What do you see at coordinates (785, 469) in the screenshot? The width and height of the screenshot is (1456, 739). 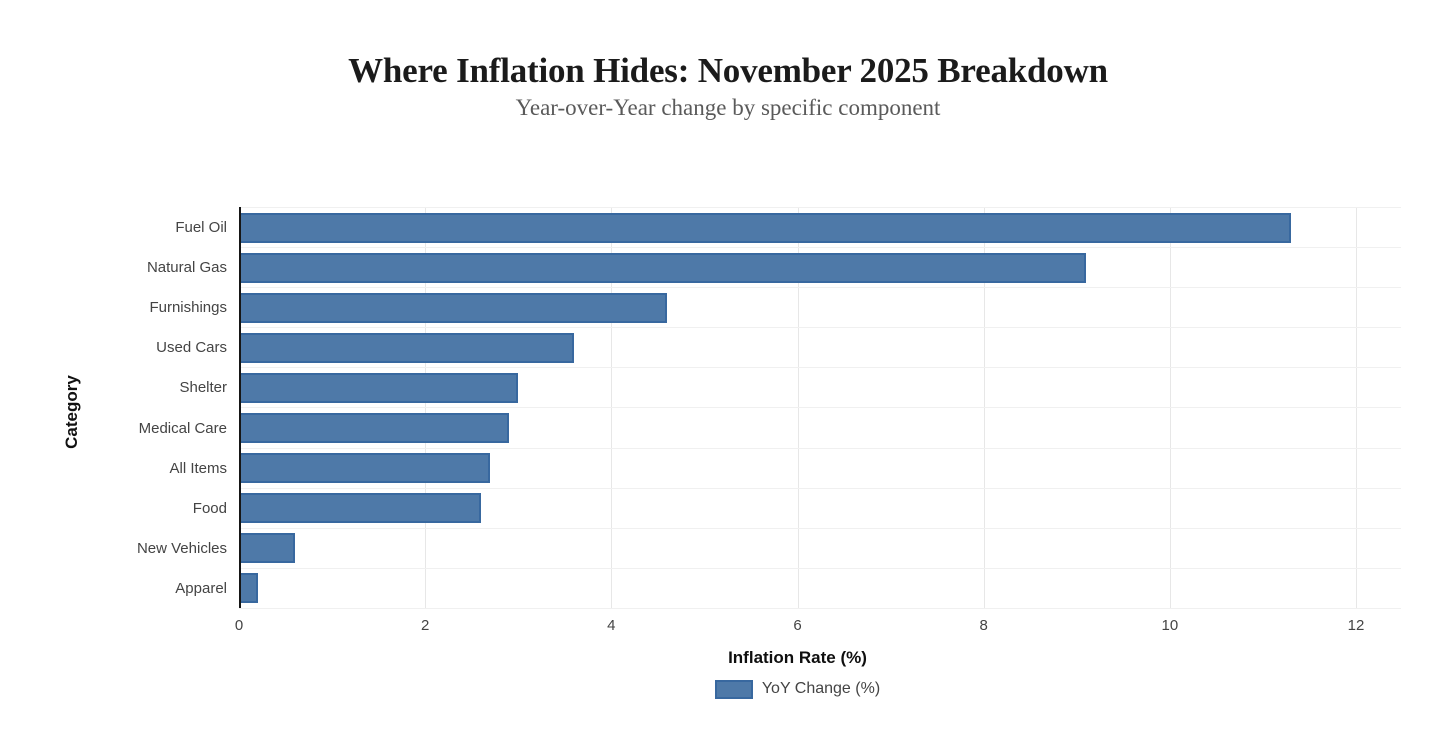 I see `bar-row: All Items` at bounding box center [785, 469].